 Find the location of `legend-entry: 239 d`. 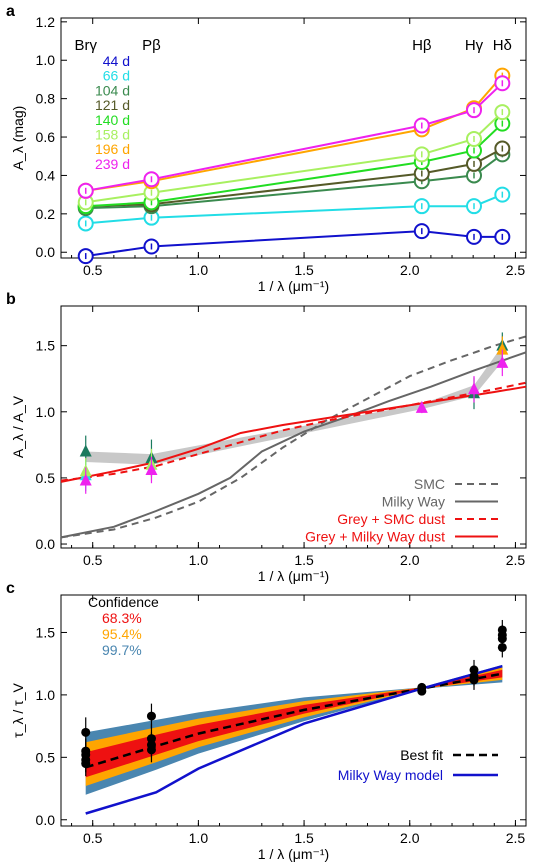

legend-entry: 239 d is located at coordinates (112, 164).